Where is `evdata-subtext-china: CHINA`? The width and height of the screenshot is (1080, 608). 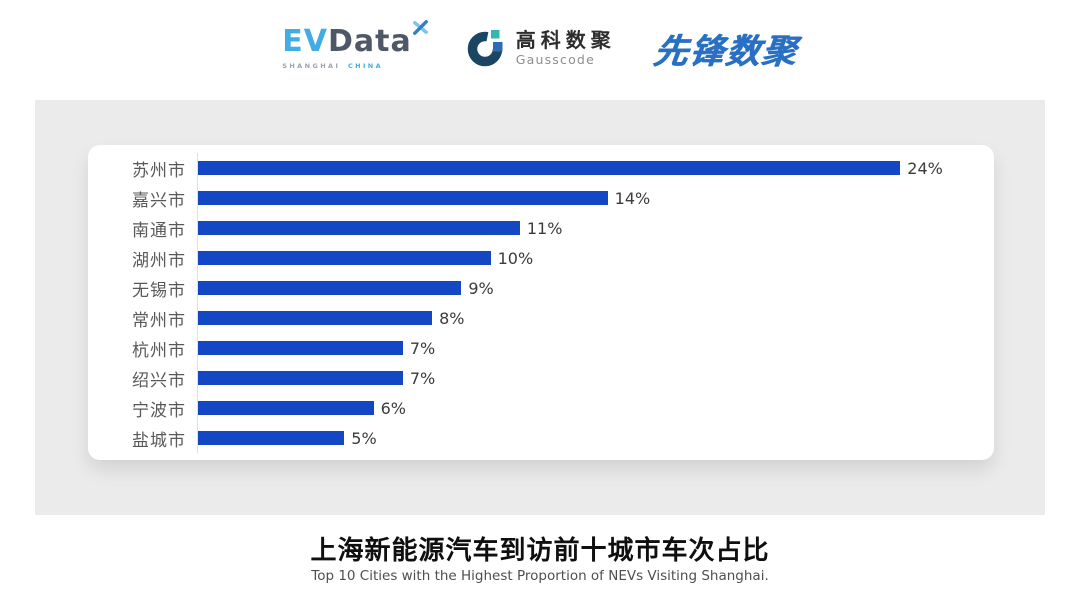 evdata-subtext-china: CHINA is located at coordinates (365, 65).